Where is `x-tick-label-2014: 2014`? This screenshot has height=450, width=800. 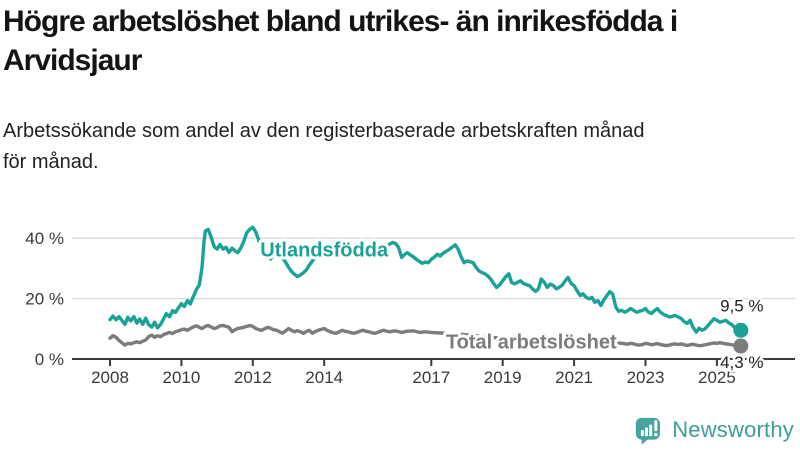
x-tick-label-2014: 2014 is located at coordinates (324, 377).